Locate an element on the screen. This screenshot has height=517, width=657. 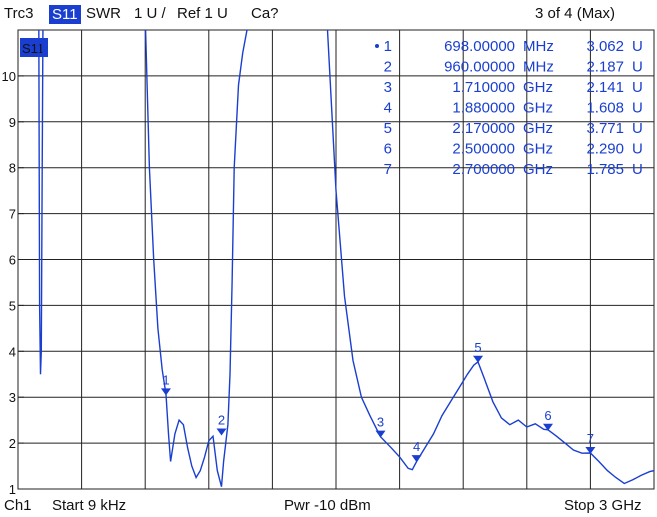
y-tick-label: 5 is located at coordinates (12, 305).